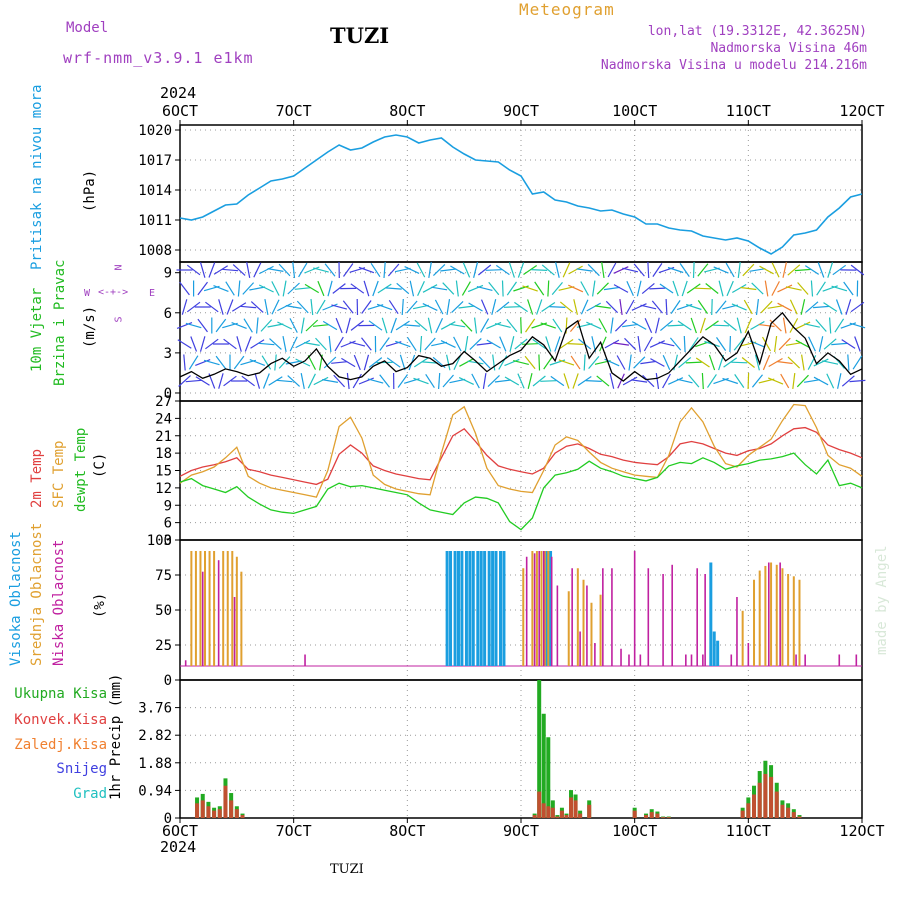 This screenshot has height=900, width=900. Describe the element at coordinates (60, 694) in the screenshot. I see `legend-total-rain: Ukupna Kisa` at that location.